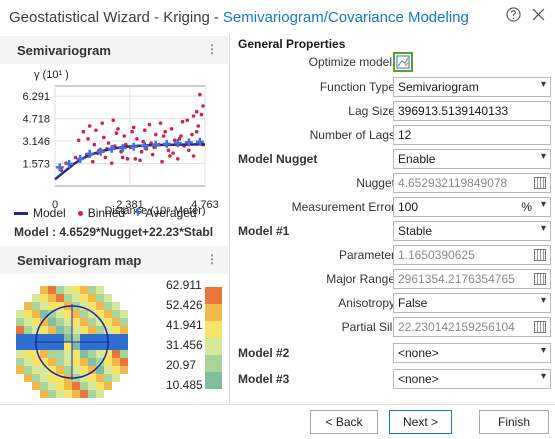 This screenshot has height=439, width=555. Describe the element at coordinates (184, 338) in the screenshot. I see `map-legend-labels: 62.911 52.426 41.941 31.456 20.97 10.485` at that location.